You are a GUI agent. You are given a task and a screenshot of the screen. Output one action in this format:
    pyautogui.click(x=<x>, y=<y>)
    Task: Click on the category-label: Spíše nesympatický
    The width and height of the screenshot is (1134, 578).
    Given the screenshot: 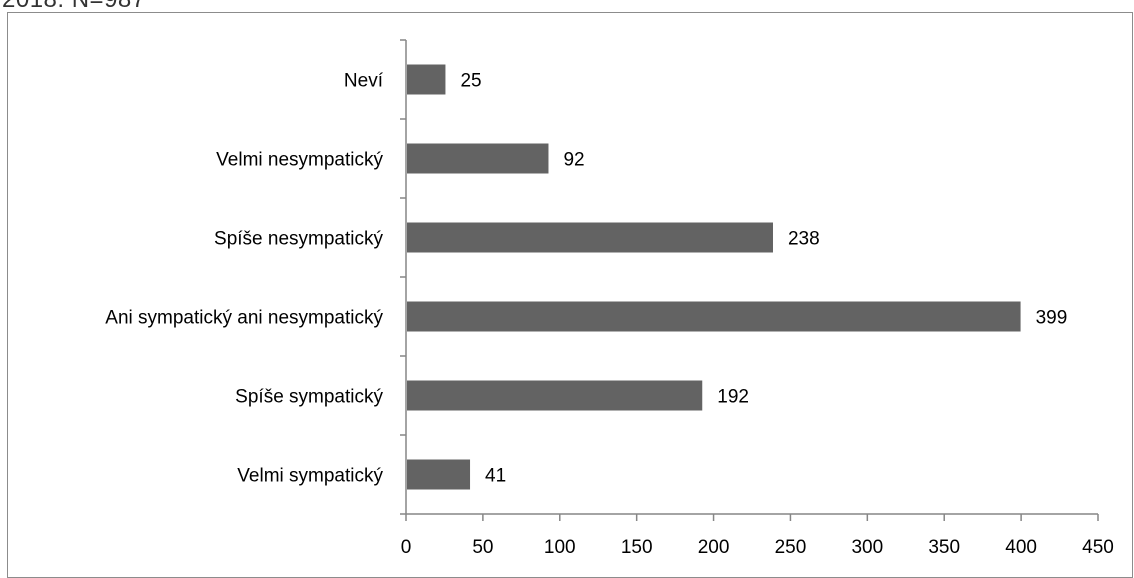 What is the action you would take?
    pyautogui.click(x=298, y=239)
    